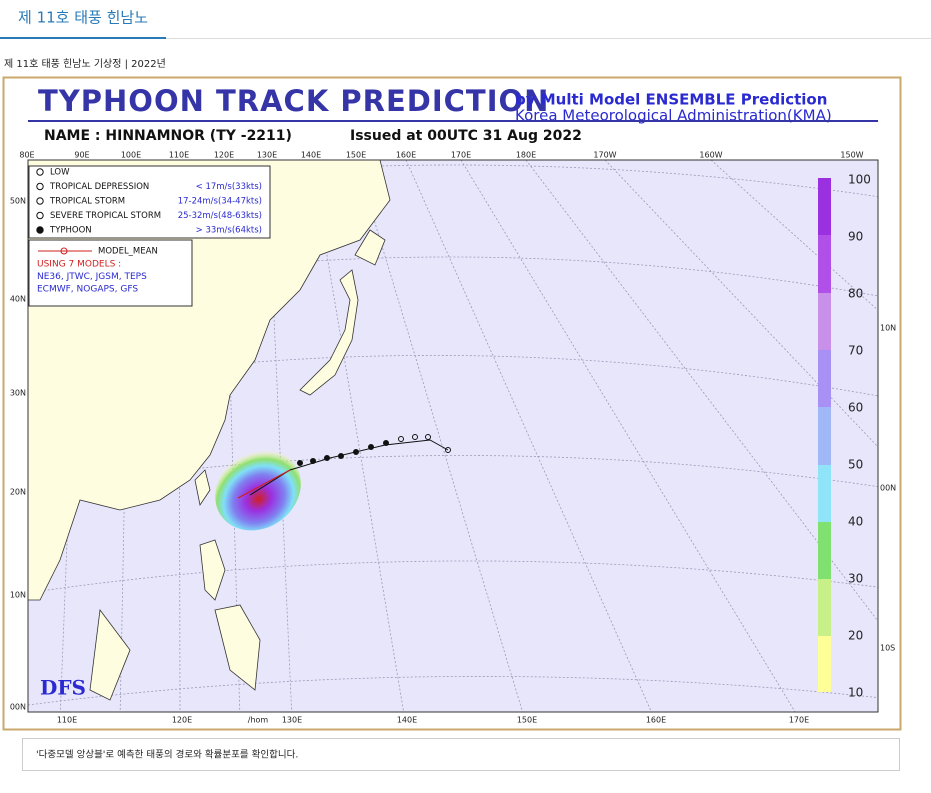 This screenshot has height=793, width=931. Describe the element at coordinates (855, 522) in the screenshot. I see `colorbar-label: 40` at that location.